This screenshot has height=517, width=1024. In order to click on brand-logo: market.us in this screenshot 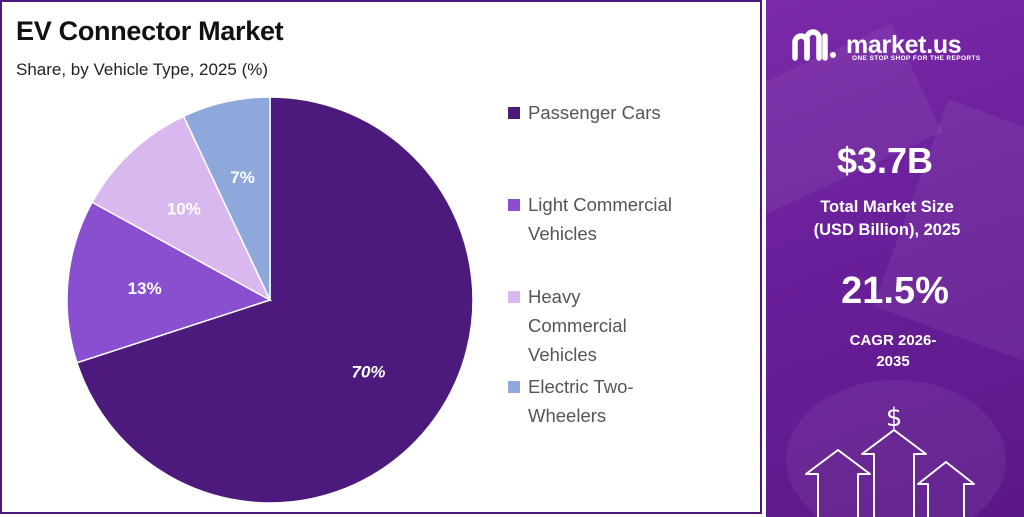, I will do `click(877, 45)`.